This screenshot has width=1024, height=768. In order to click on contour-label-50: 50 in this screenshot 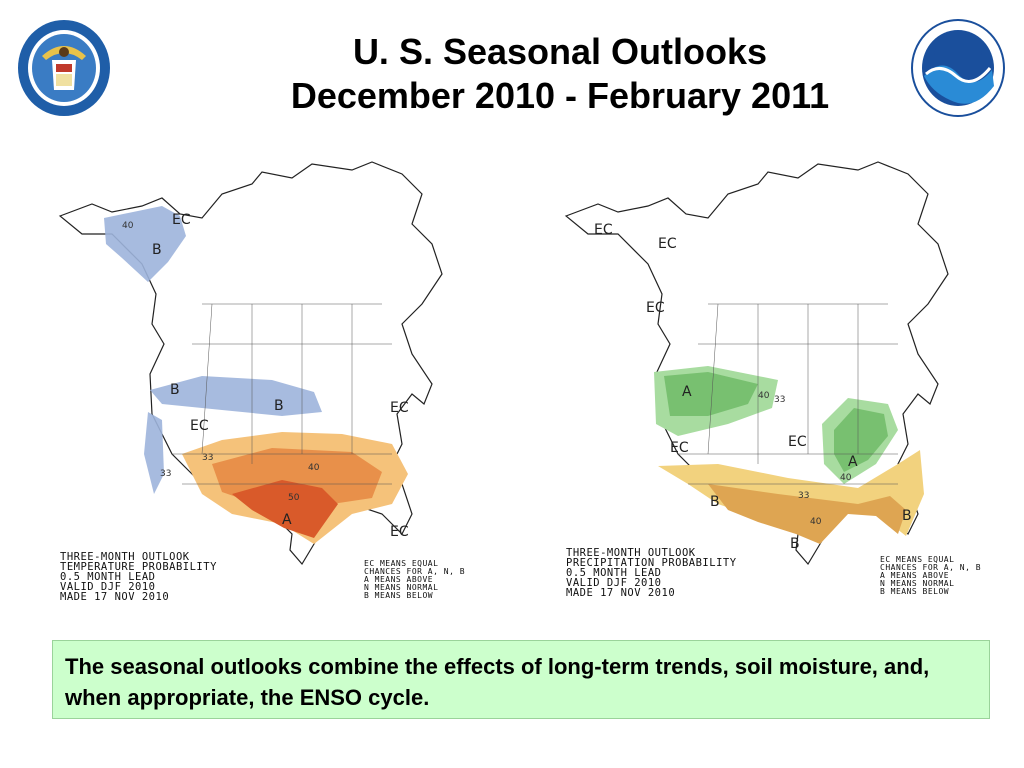, I will do `click(294, 498)`.